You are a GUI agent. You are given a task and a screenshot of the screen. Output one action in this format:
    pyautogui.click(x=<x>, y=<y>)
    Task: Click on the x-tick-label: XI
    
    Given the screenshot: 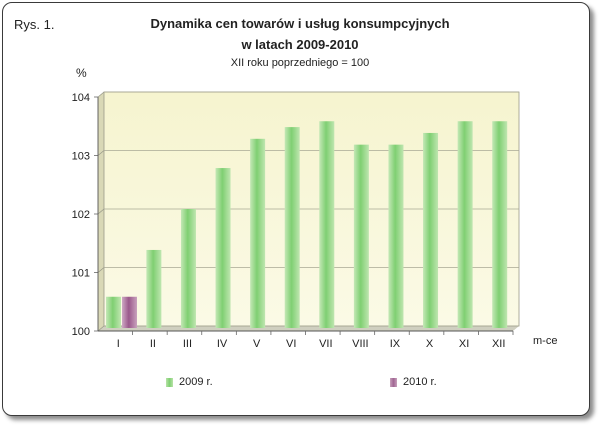 What is the action you would take?
    pyautogui.click(x=464, y=344)
    